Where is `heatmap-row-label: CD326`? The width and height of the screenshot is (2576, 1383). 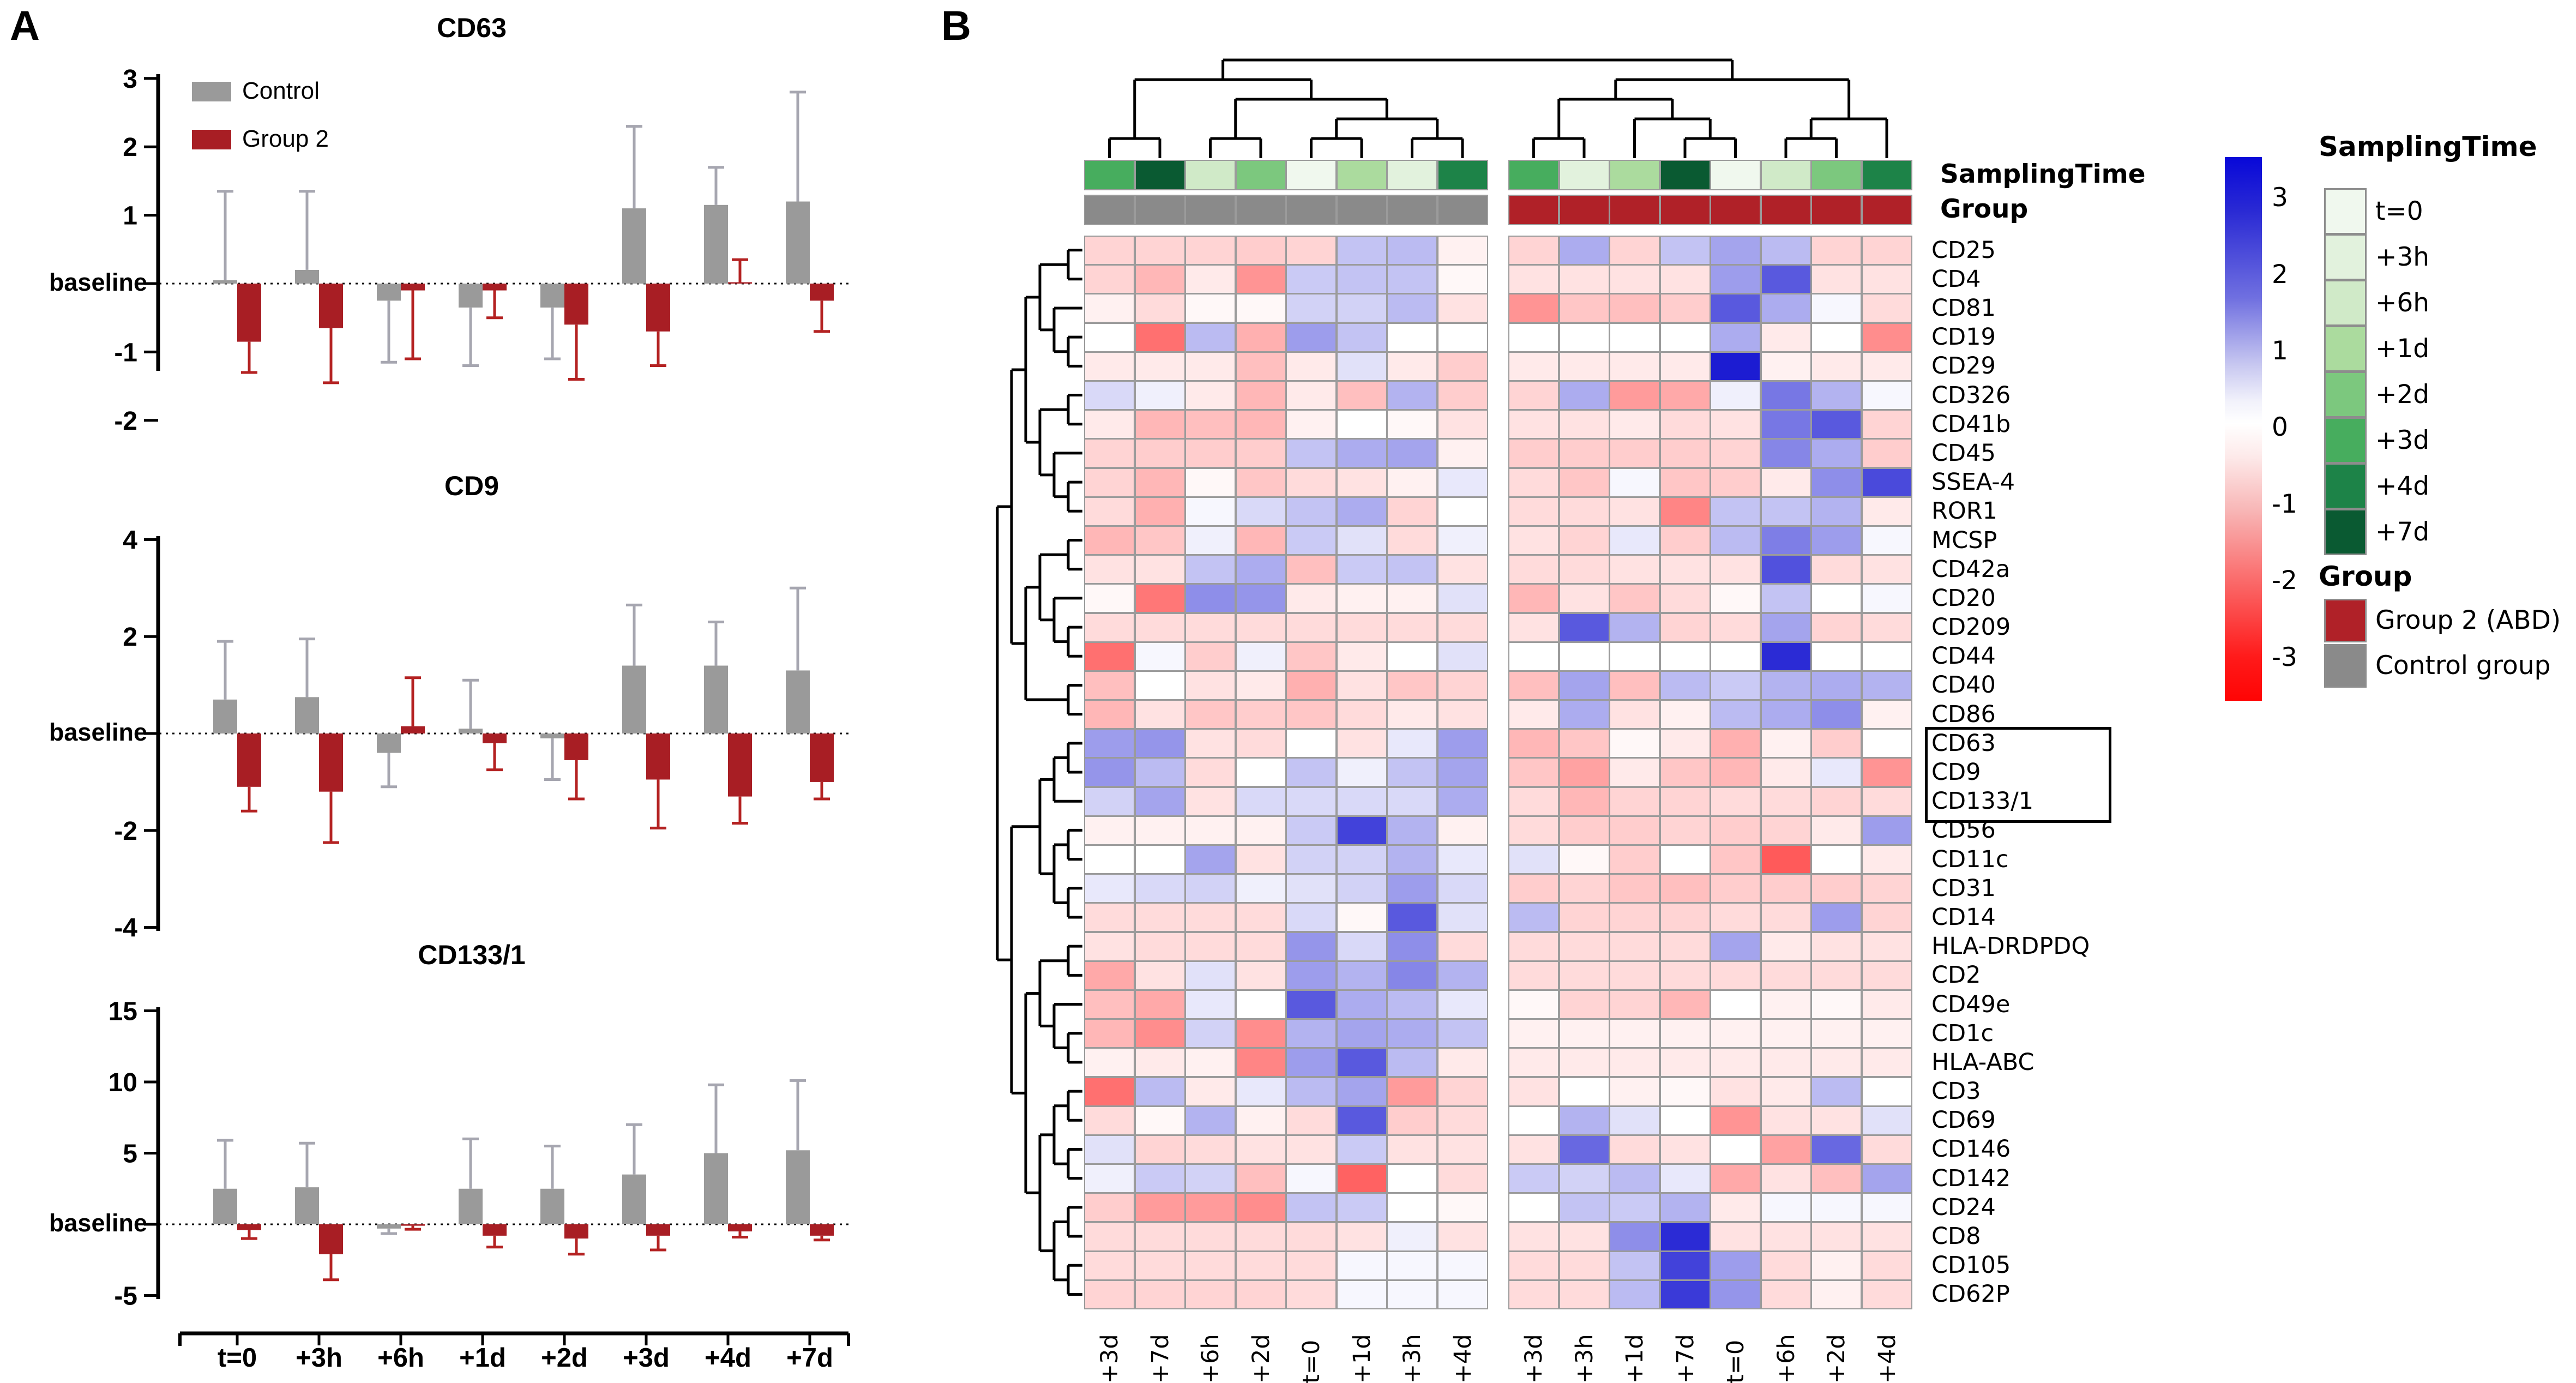
heatmap-row-label: CD326 is located at coordinates (1971, 395).